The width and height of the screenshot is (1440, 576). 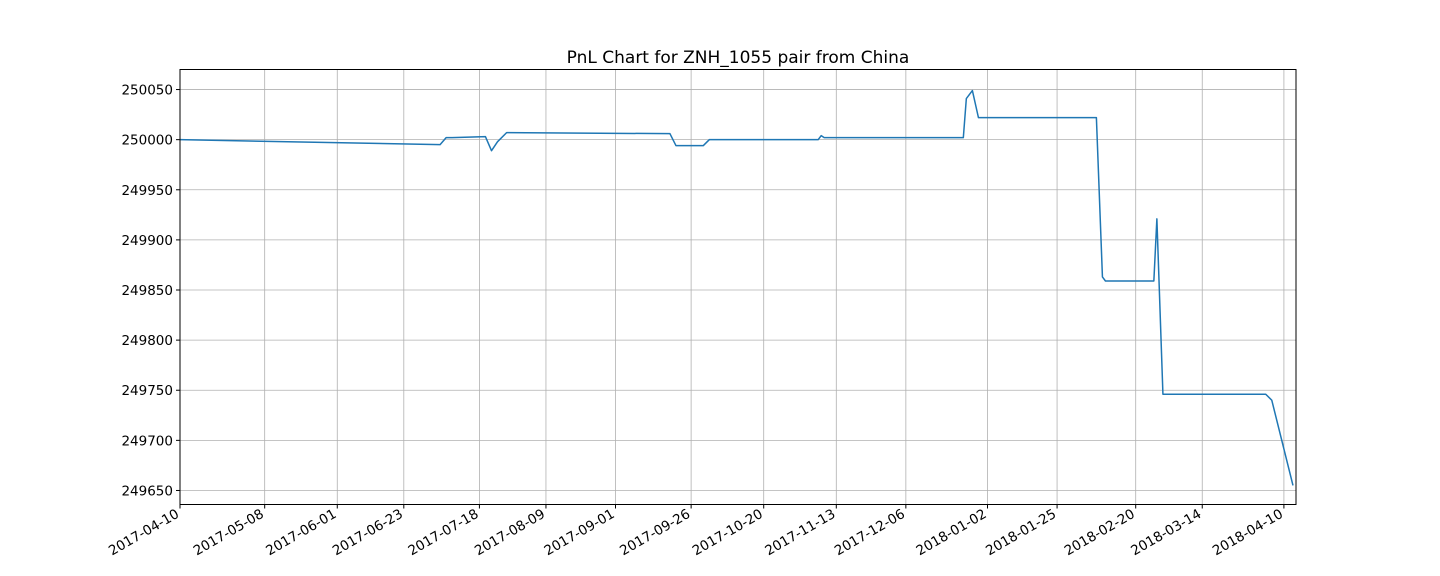 What do you see at coordinates (147, 141) in the screenshot?
I see `y-tick-label: 250000` at bounding box center [147, 141].